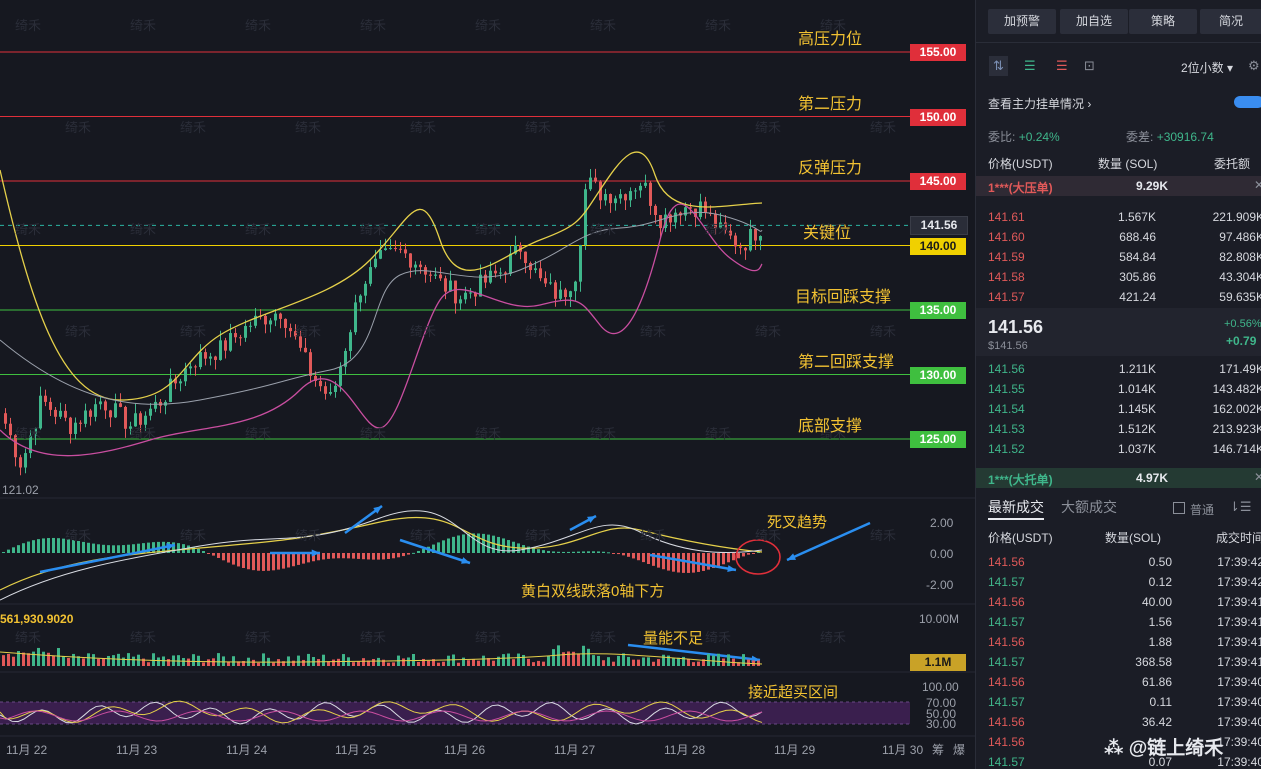  What do you see at coordinates (1006, 602) in the screenshot?
I see `trade-price: 141.56` at bounding box center [1006, 602].